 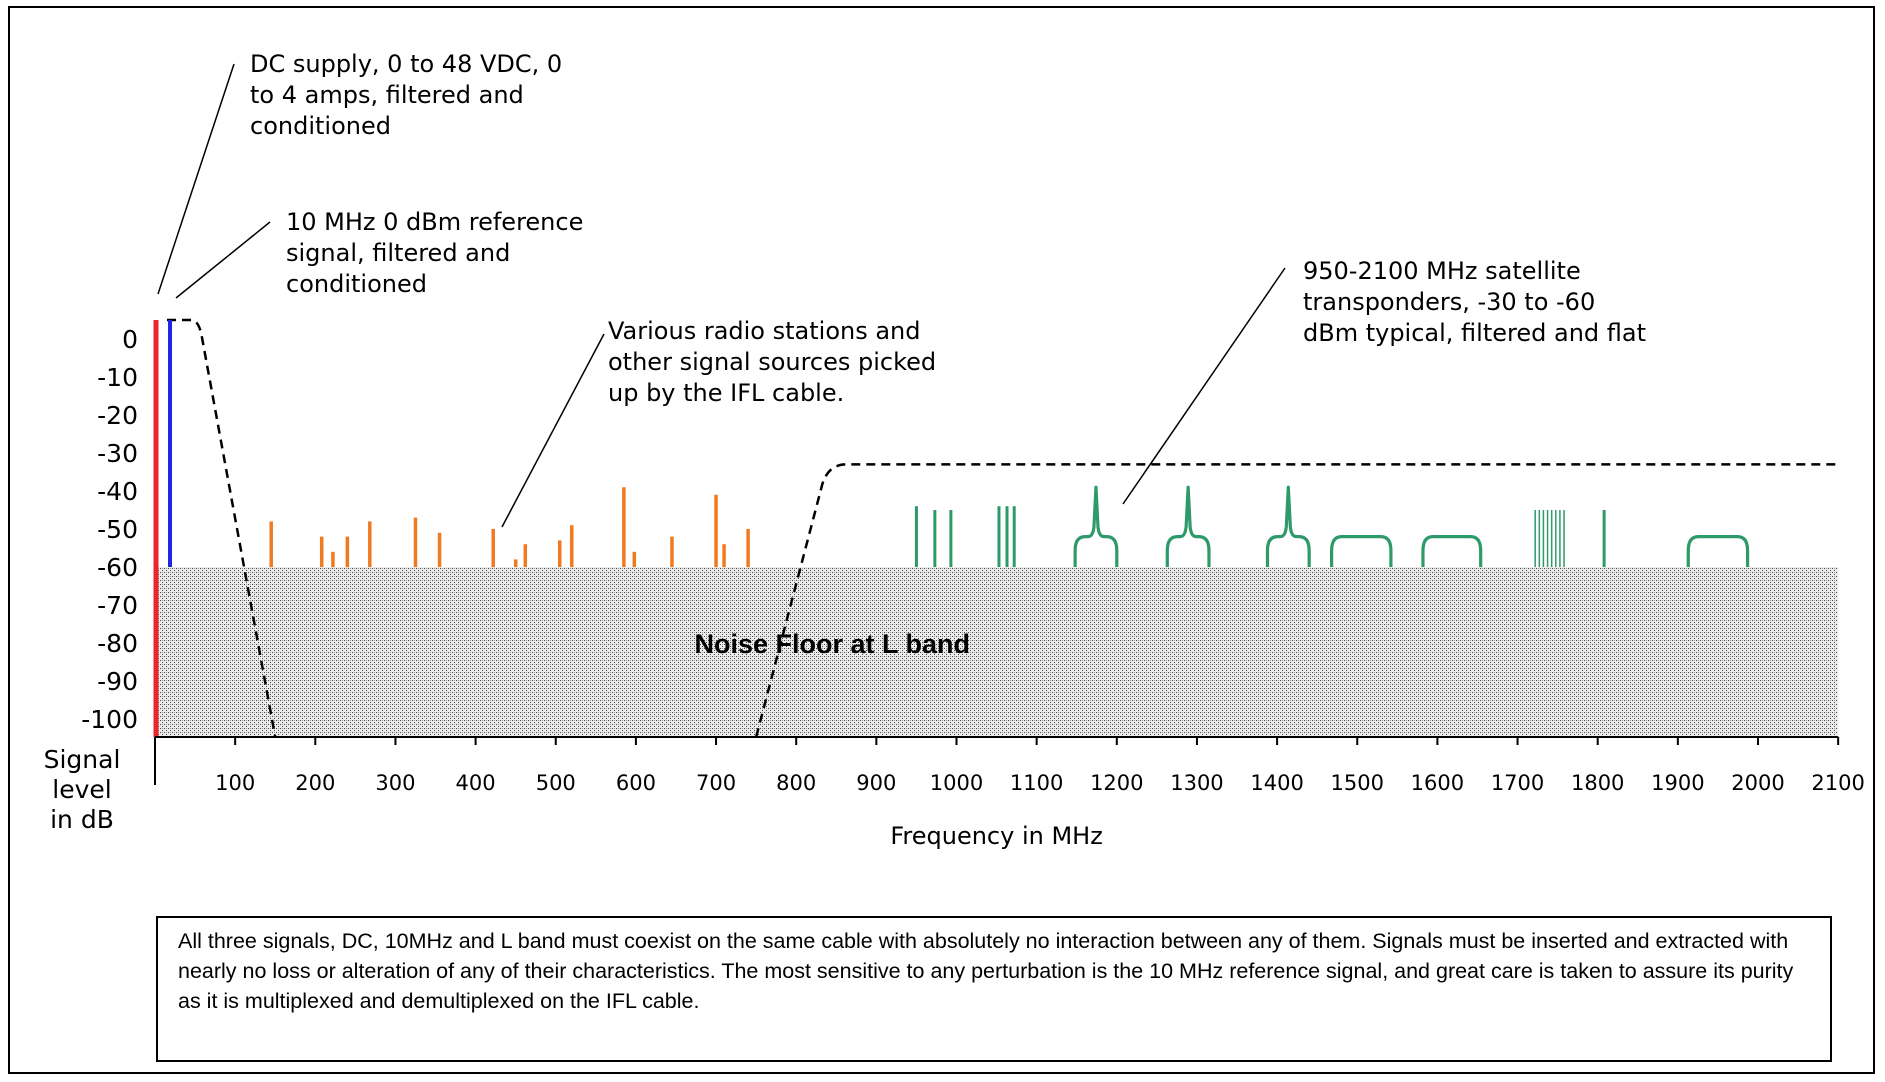 What do you see at coordinates (1677, 783) in the screenshot?
I see `x-tick-label: 1900` at bounding box center [1677, 783].